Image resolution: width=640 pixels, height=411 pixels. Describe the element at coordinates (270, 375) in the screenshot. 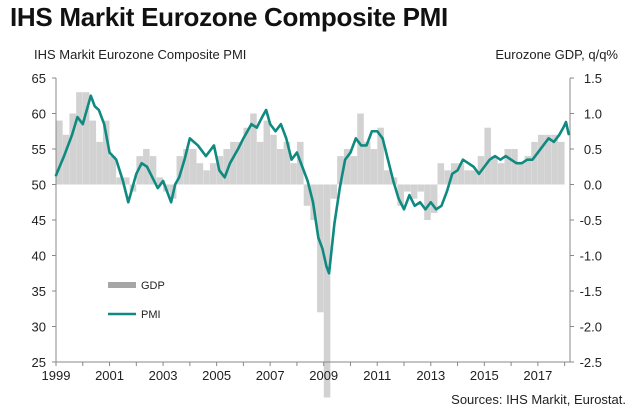

I see `x-tick-label: 2007` at that location.